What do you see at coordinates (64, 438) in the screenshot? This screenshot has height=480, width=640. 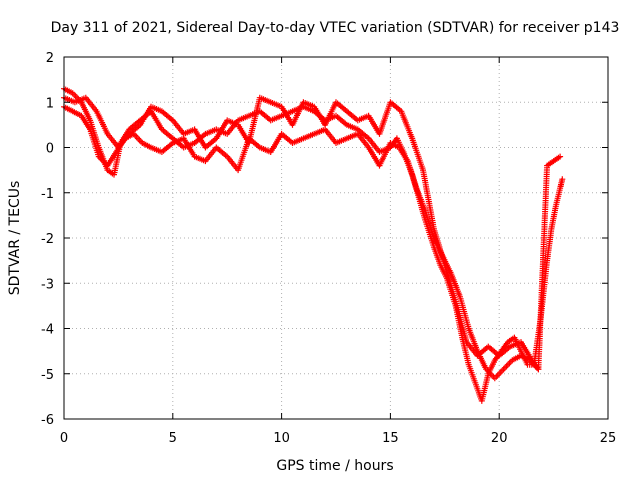 I see `x-tick-label: 0` at bounding box center [64, 438].